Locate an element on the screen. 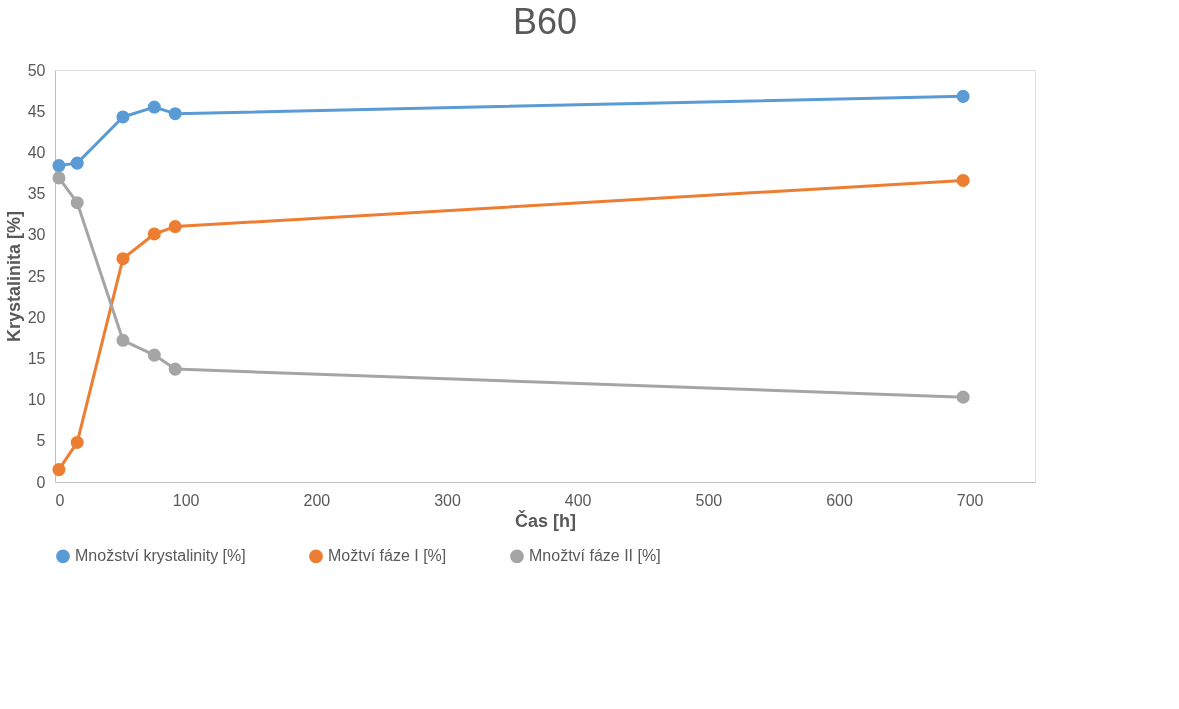  x-tick-label: 500 is located at coordinates (709, 500).